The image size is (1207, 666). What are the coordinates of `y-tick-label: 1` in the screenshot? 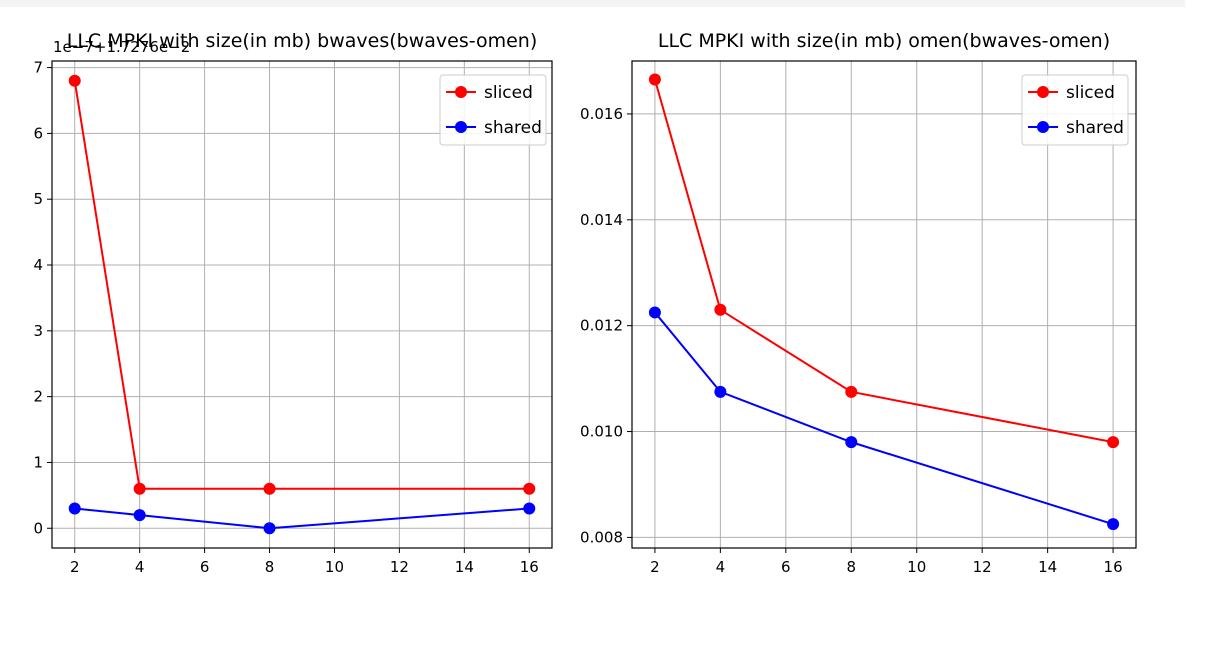 It's located at (38, 462).